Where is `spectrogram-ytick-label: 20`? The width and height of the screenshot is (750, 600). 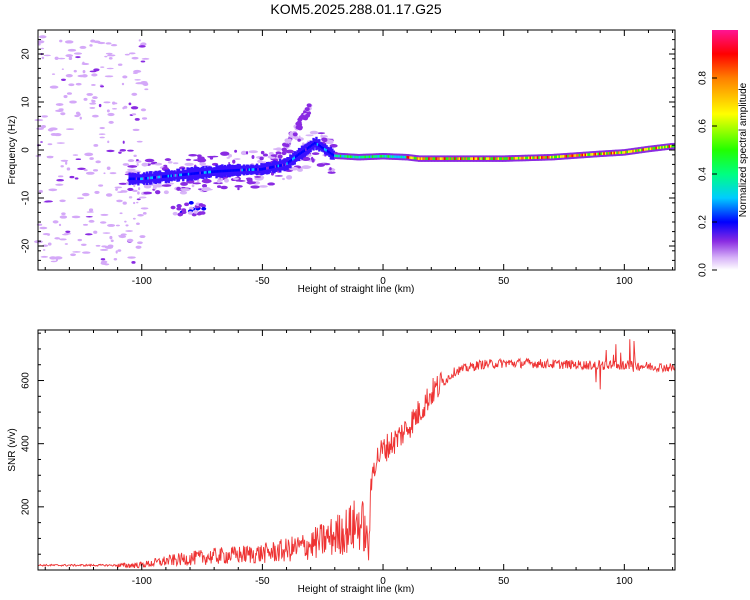 spectrogram-ytick-label: 20 is located at coordinates (26, 54).